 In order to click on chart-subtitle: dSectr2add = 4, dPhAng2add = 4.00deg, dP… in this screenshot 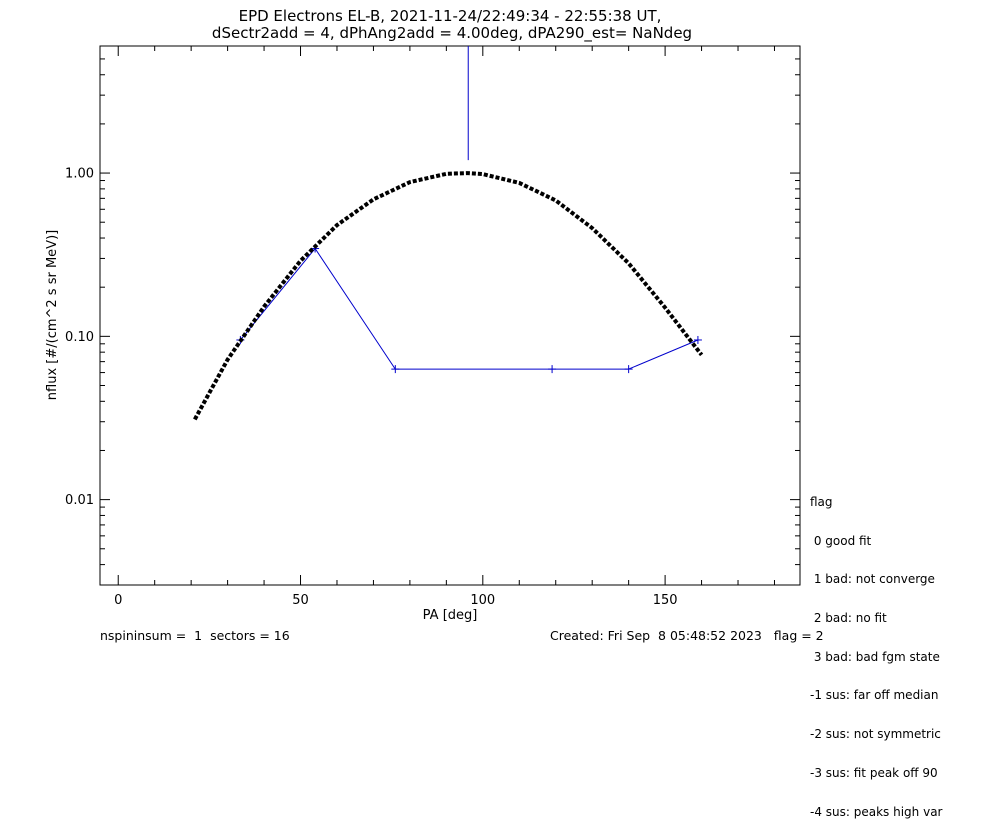, I will do `click(452, 33)`.